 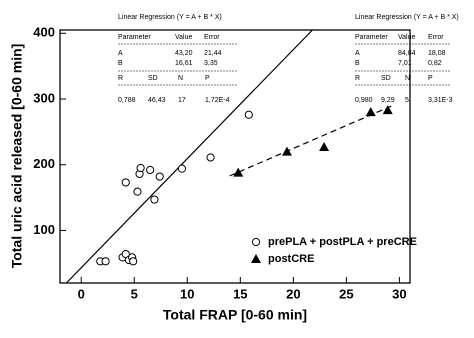 I want to click on table-cell: 84,84, so click(x=407, y=53).